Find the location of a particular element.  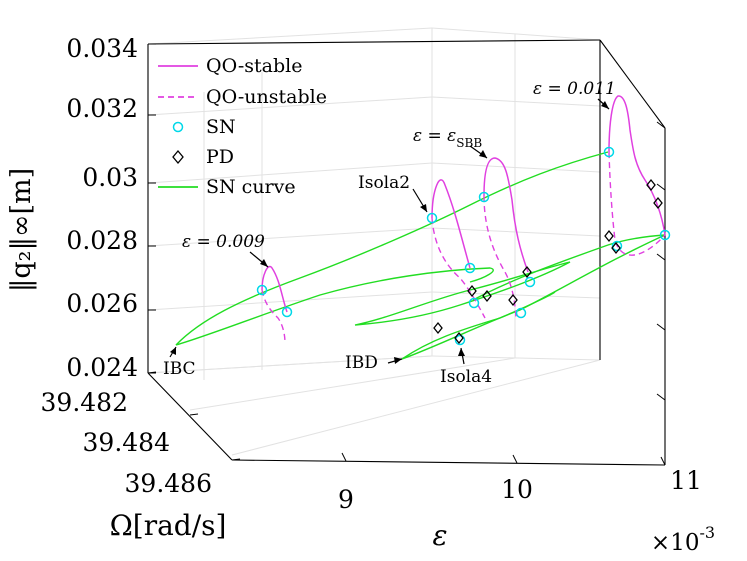

x-multiplier: ×10⁻³ is located at coordinates (683, 539).